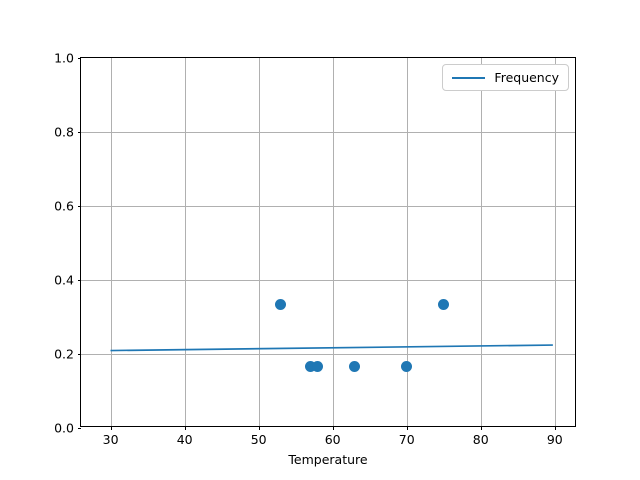 The width and height of the screenshot is (640, 480). Describe the element at coordinates (328, 459) in the screenshot. I see `x-axis-label: Temperature` at that location.